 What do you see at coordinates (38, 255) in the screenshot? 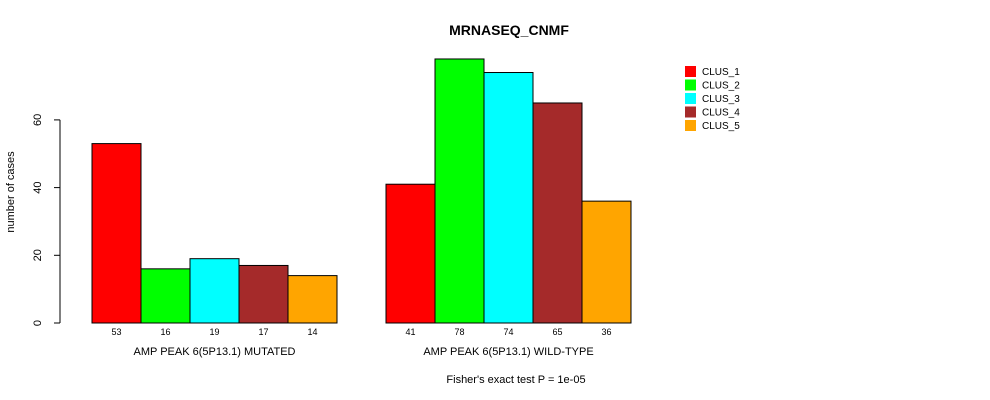
I see `y-tick-label: 20` at bounding box center [38, 255].